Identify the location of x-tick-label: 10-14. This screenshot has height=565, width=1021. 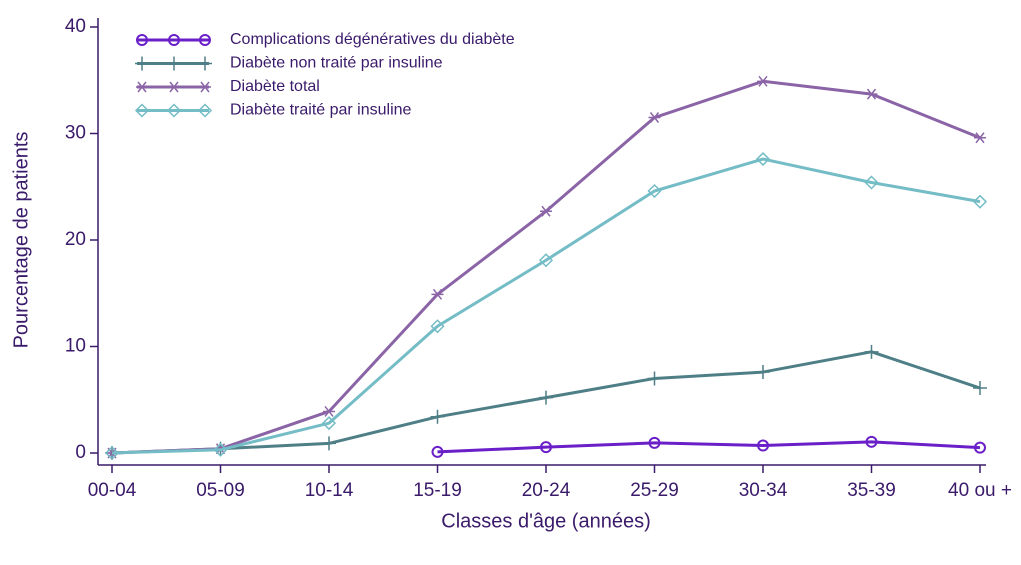
(329, 490).